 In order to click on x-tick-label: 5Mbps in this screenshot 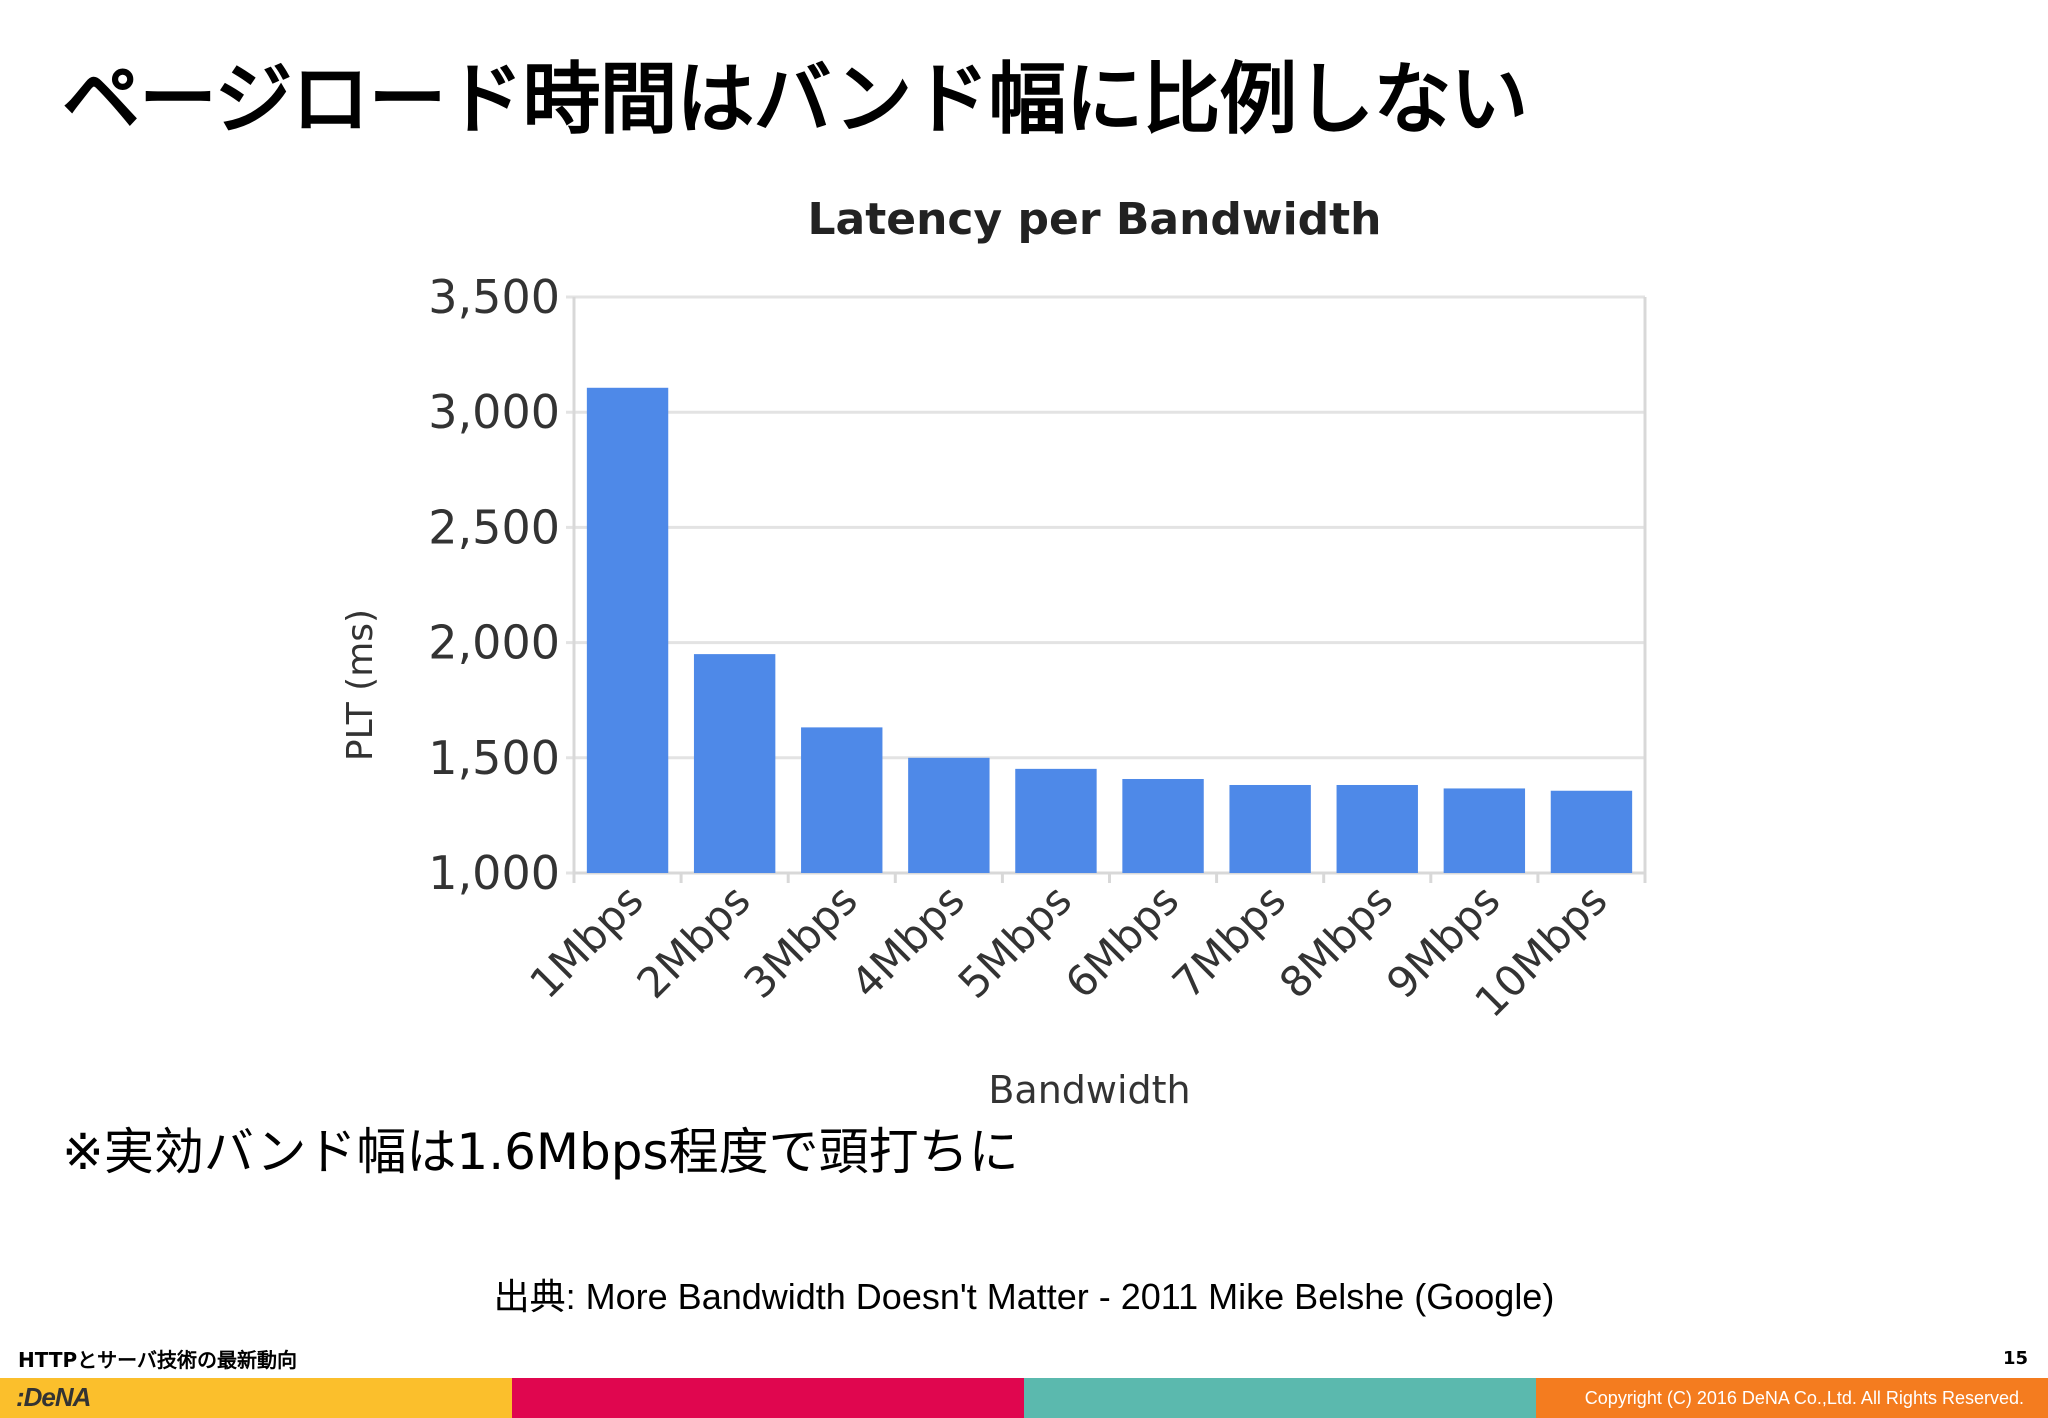, I will do `click(1015, 941)`.